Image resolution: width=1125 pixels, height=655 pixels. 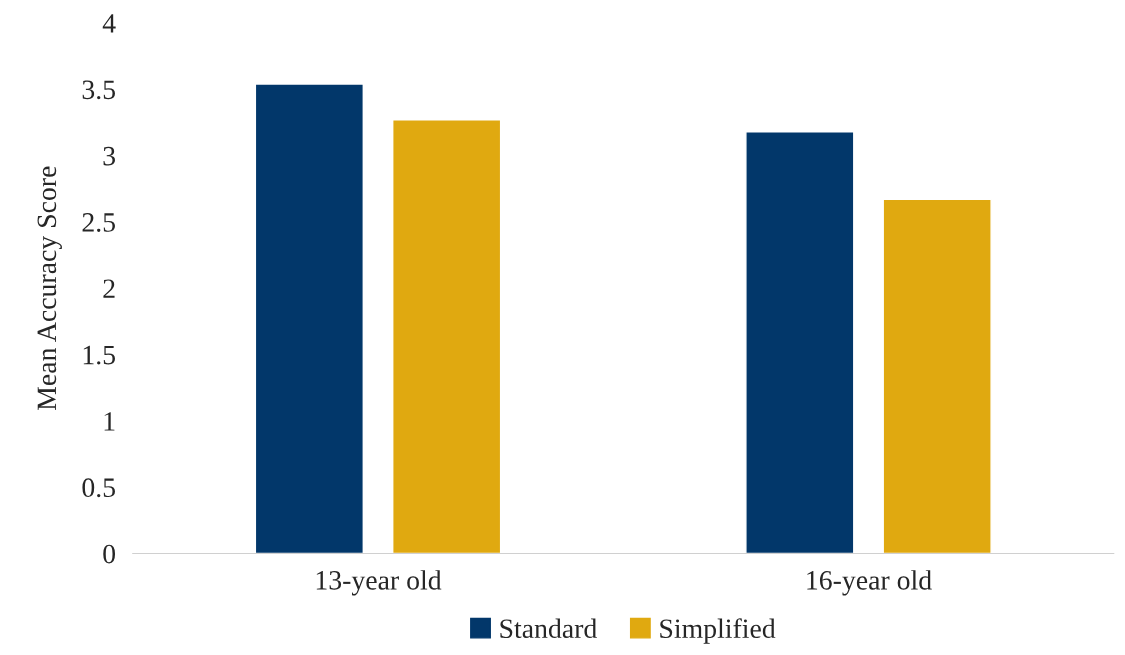 What do you see at coordinates (98, 222) in the screenshot?
I see `y-tick-label: 2.5` at bounding box center [98, 222].